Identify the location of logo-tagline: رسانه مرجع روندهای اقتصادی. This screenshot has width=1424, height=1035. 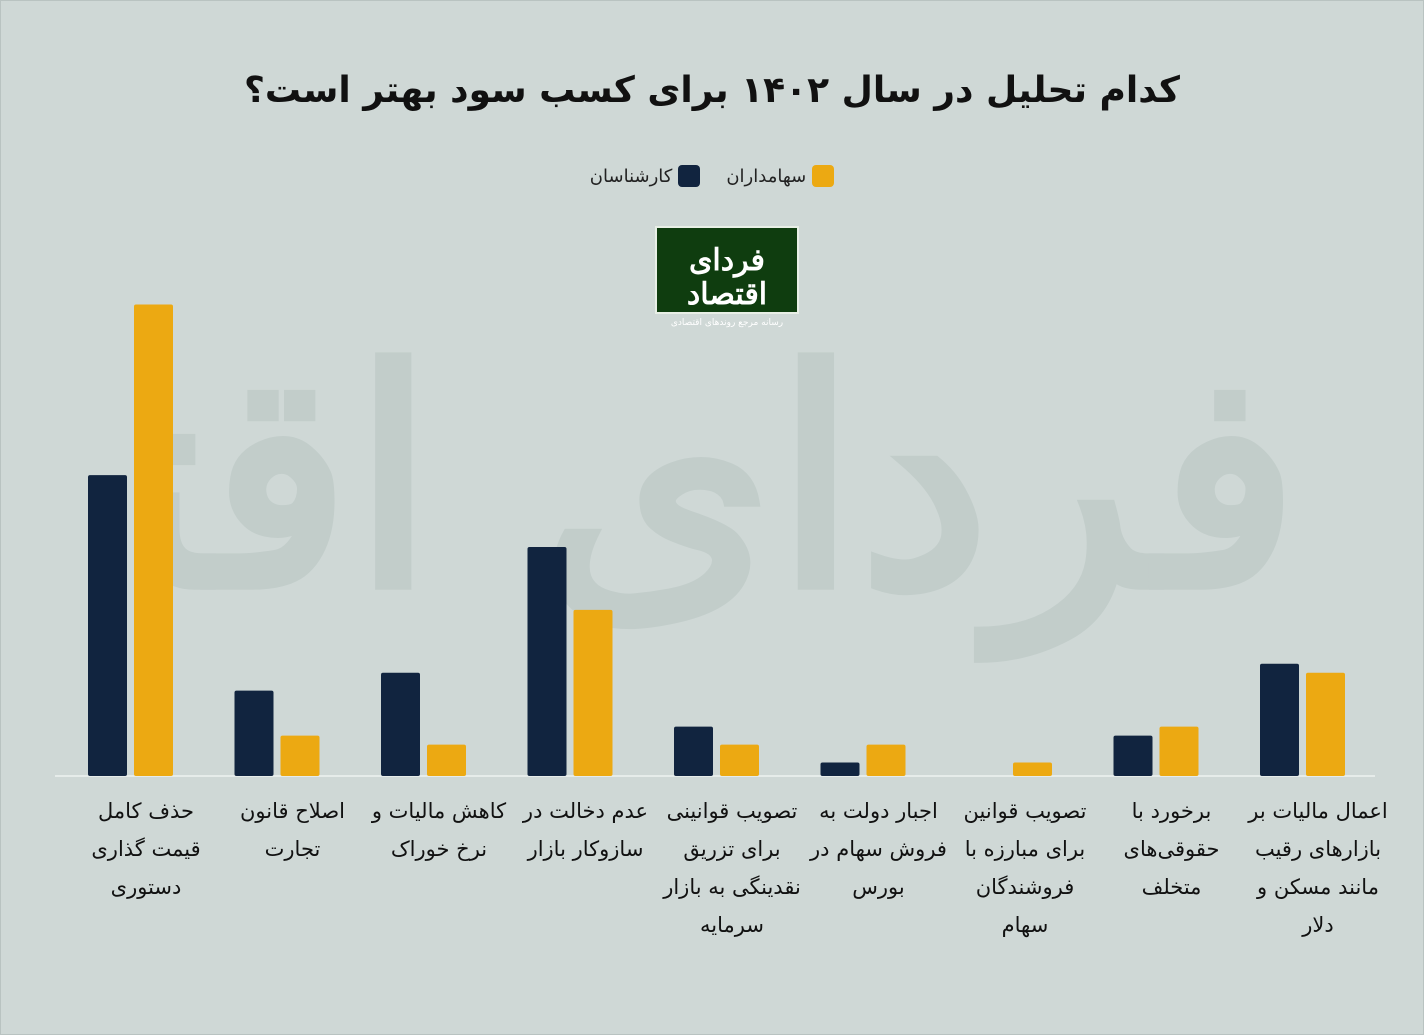
(727, 323).